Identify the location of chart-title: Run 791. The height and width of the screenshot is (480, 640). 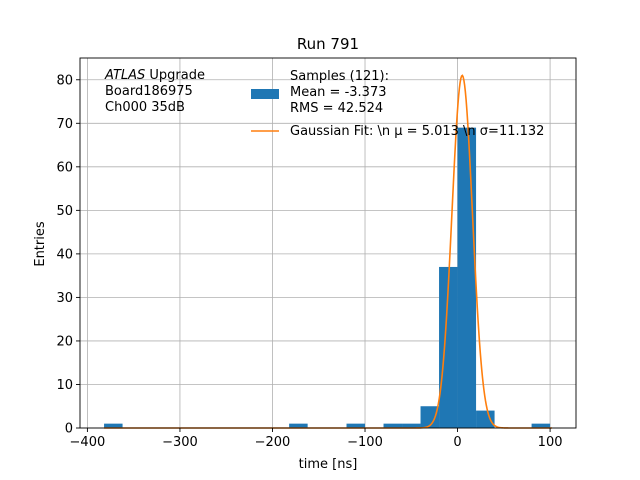
(328, 44).